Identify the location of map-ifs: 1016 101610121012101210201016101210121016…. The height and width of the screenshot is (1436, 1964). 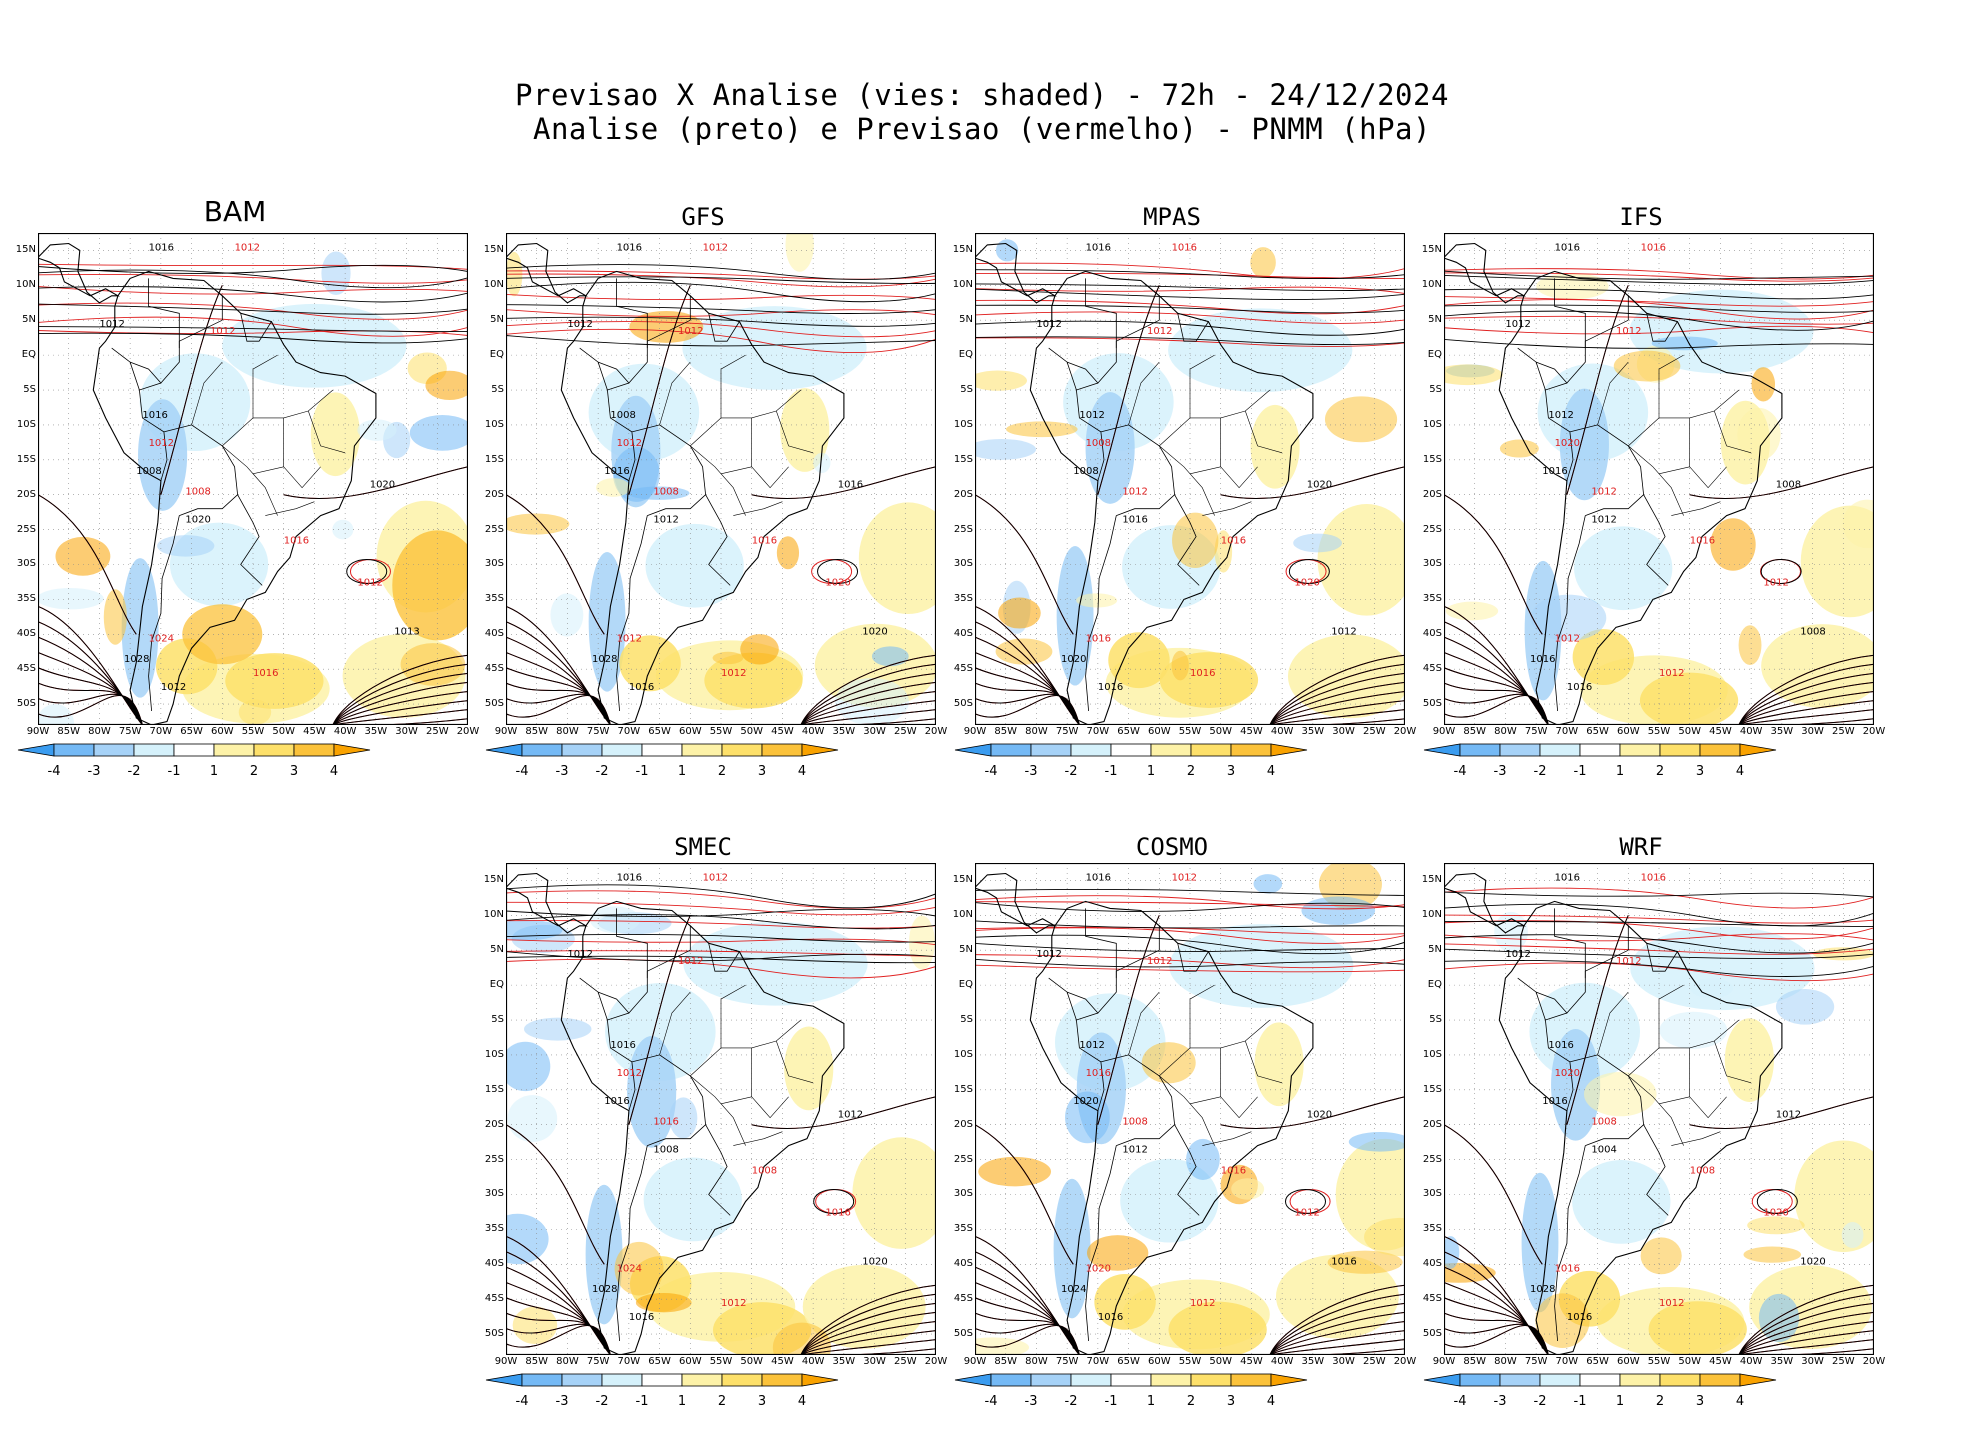
(1659, 479).